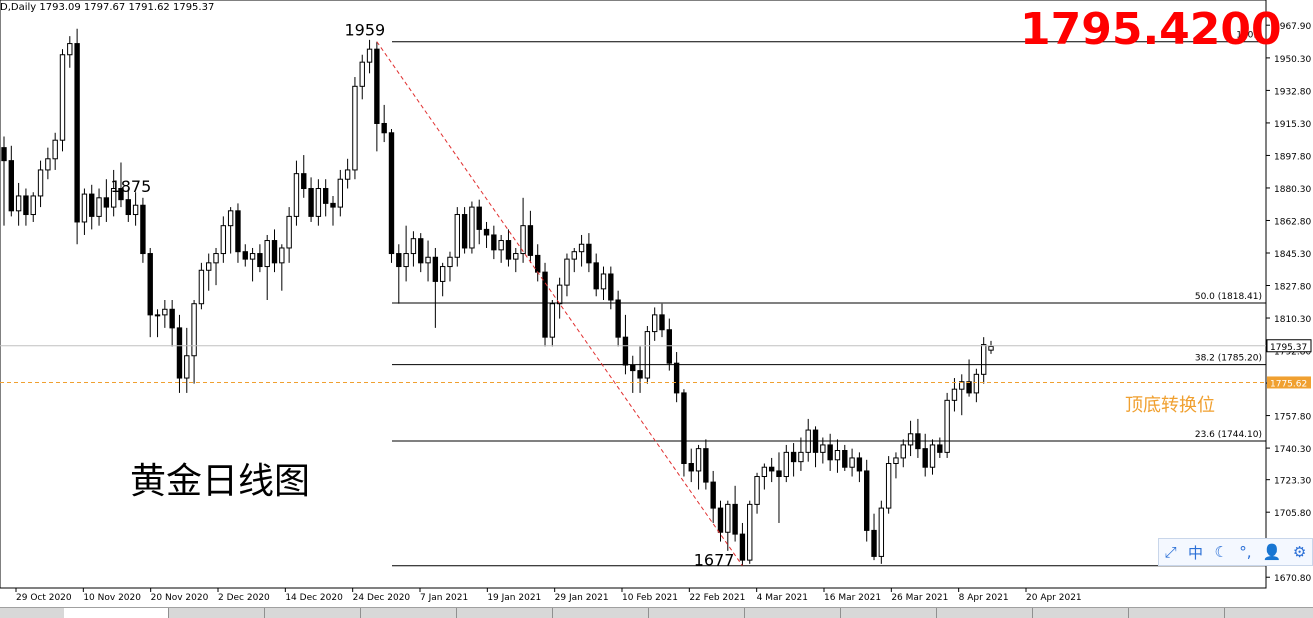  Describe the element at coordinates (1299, 552) in the screenshot. I see `settings-icon: ⚙` at that location.